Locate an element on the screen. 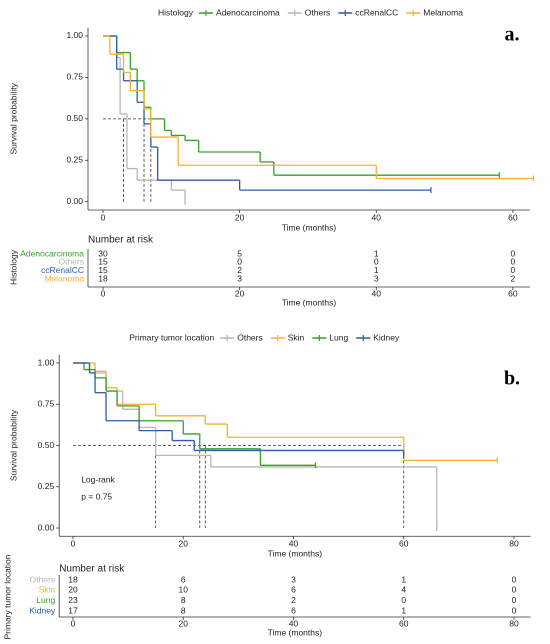 The image size is (550, 644). risk-y-axis-title: Primary tumor location is located at coordinates (7, 596).